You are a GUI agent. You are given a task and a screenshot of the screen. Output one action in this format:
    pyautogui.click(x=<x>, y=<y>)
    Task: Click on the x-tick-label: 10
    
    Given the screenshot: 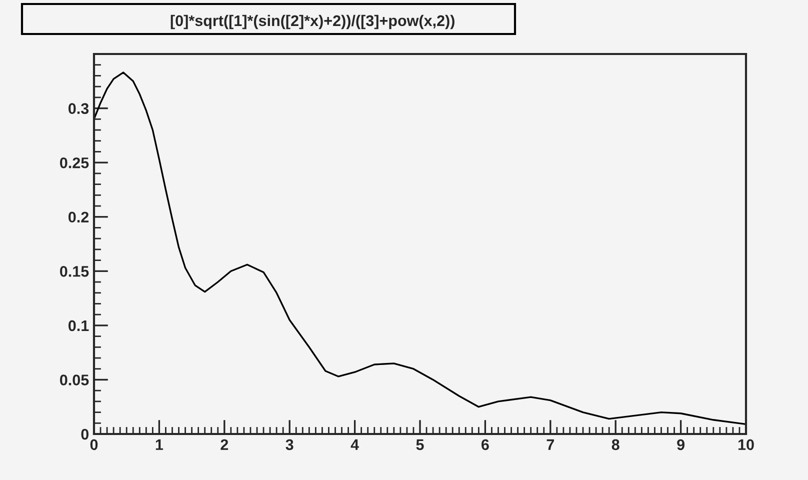 What is the action you would take?
    pyautogui.click(x=746, y=444)
    